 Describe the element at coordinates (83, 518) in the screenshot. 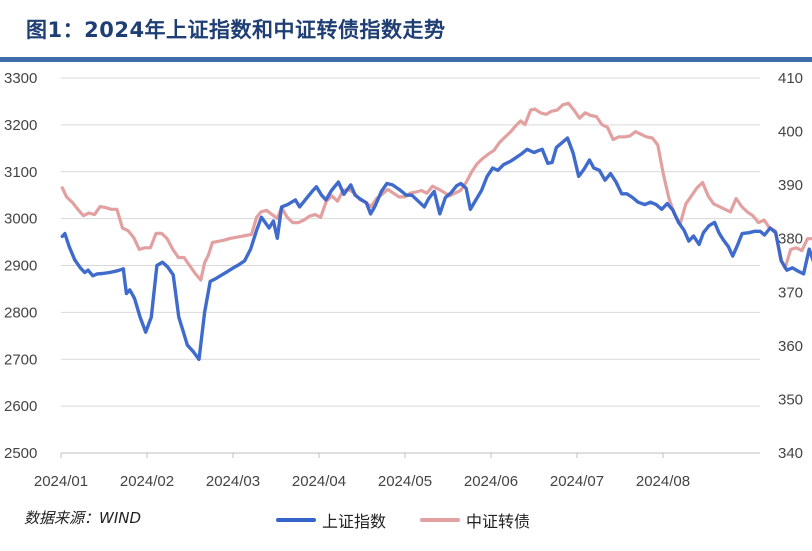

I see `source-note: 数据来源：WIND` at that location.